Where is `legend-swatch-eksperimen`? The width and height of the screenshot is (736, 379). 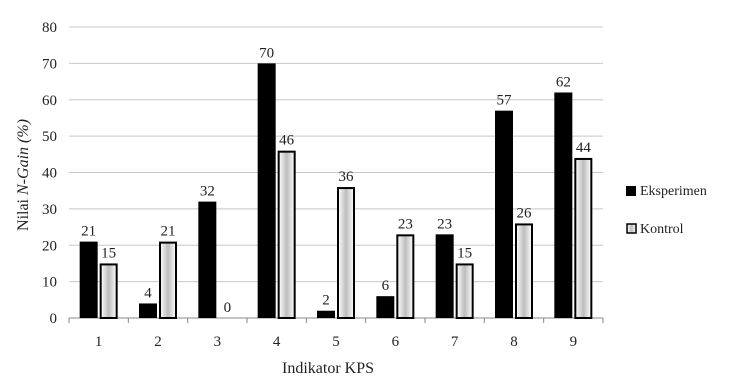
legend-swatch-eksperimen is located at coordinates (631, 191).